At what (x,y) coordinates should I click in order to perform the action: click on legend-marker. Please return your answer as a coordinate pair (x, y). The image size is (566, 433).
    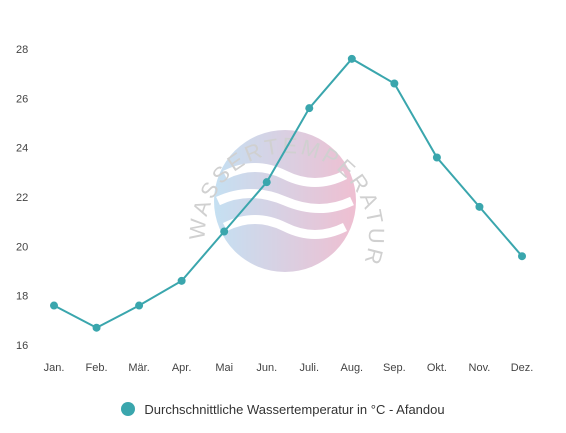
    Looking at the image, I should click on (128, 409).